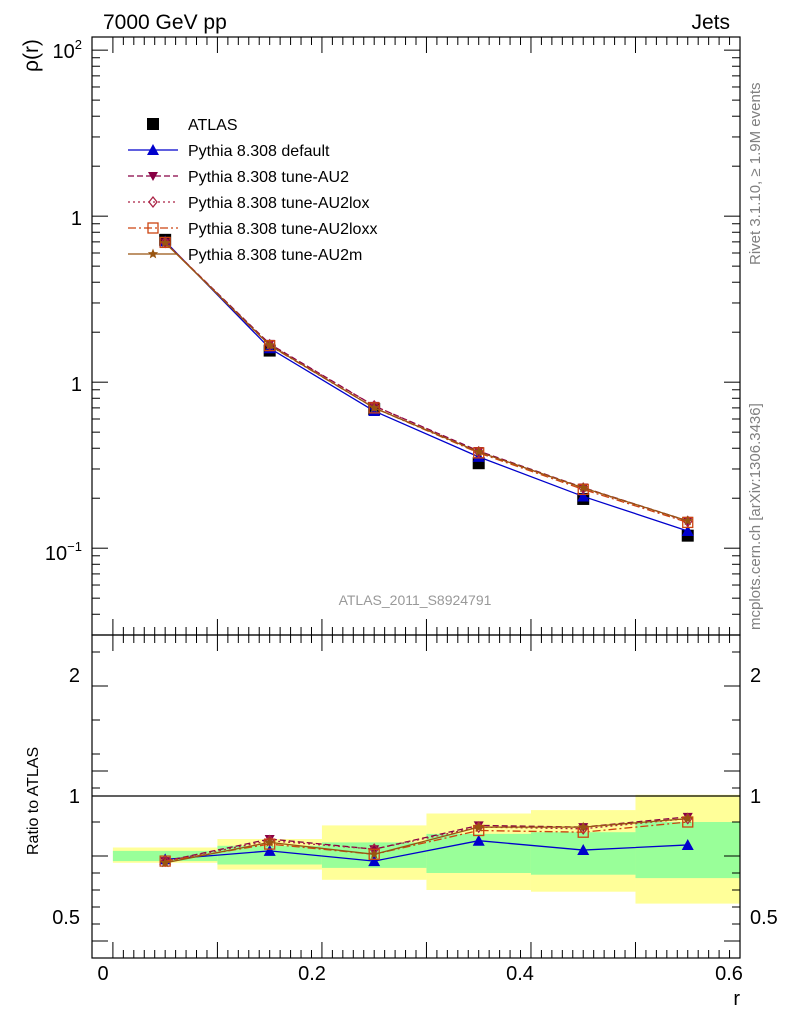 The width and height of the screenshot is (786, 1024). What do you see at coordinates (736, 999) in the screenshot?
I see `x-axis-label: r` at bounding box center [736, 999].